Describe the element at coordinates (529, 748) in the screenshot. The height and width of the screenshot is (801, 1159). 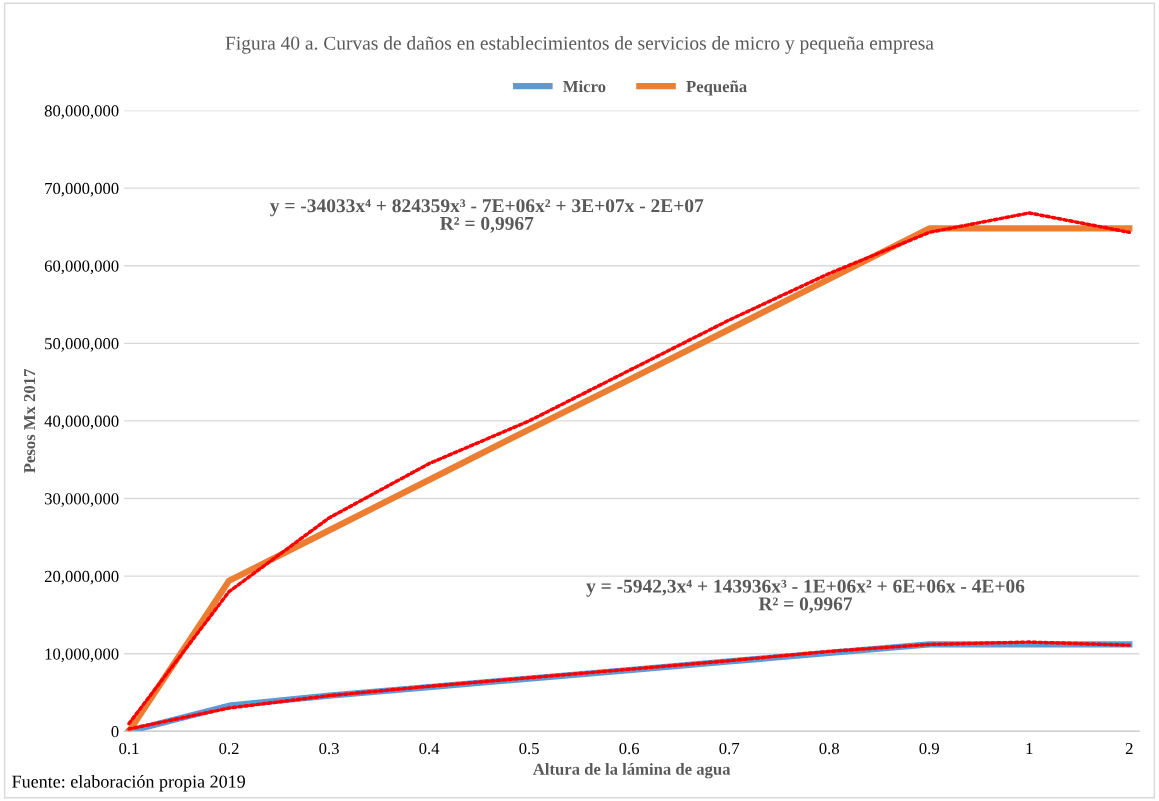
I see `x-tick-label: 0.5` at that location.